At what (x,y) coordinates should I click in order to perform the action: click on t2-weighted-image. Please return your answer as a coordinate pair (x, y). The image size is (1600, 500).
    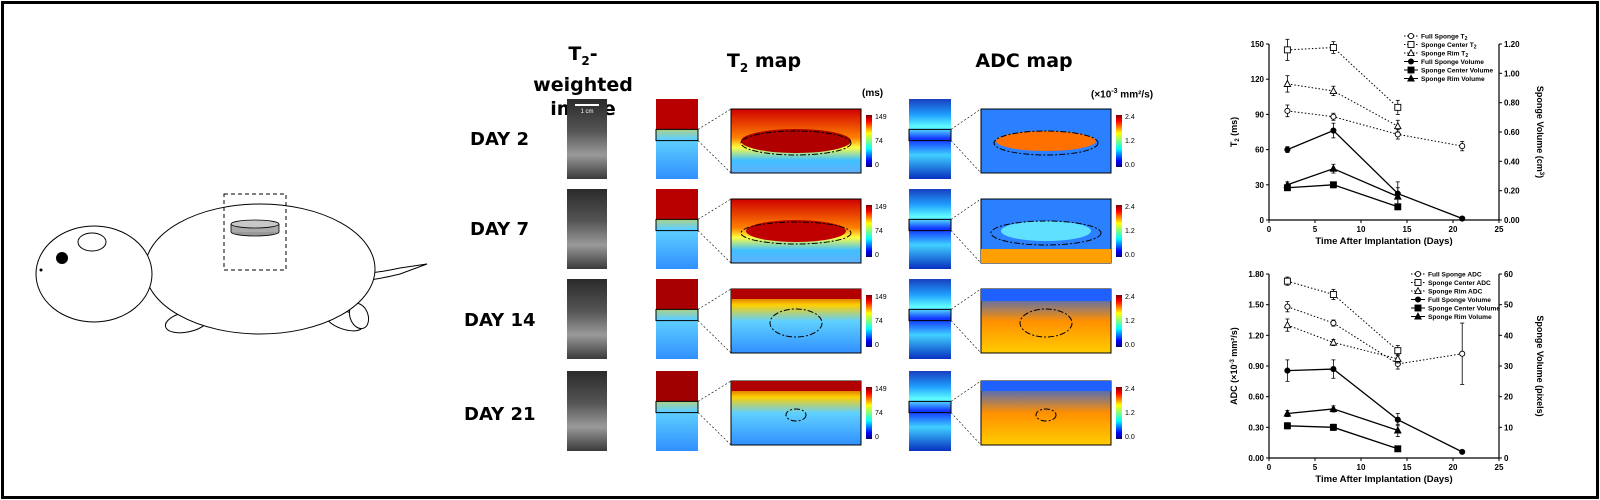
    Looking at the image, I should click on (587, 411).